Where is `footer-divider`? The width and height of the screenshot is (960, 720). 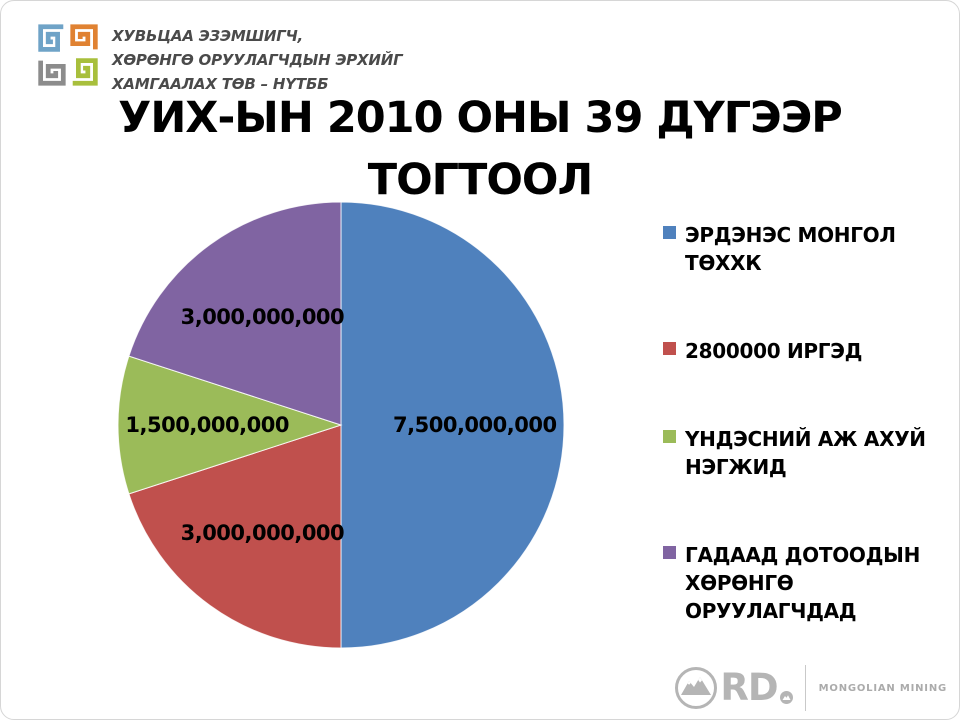
footer-divider is located at coordinates (805, 688).